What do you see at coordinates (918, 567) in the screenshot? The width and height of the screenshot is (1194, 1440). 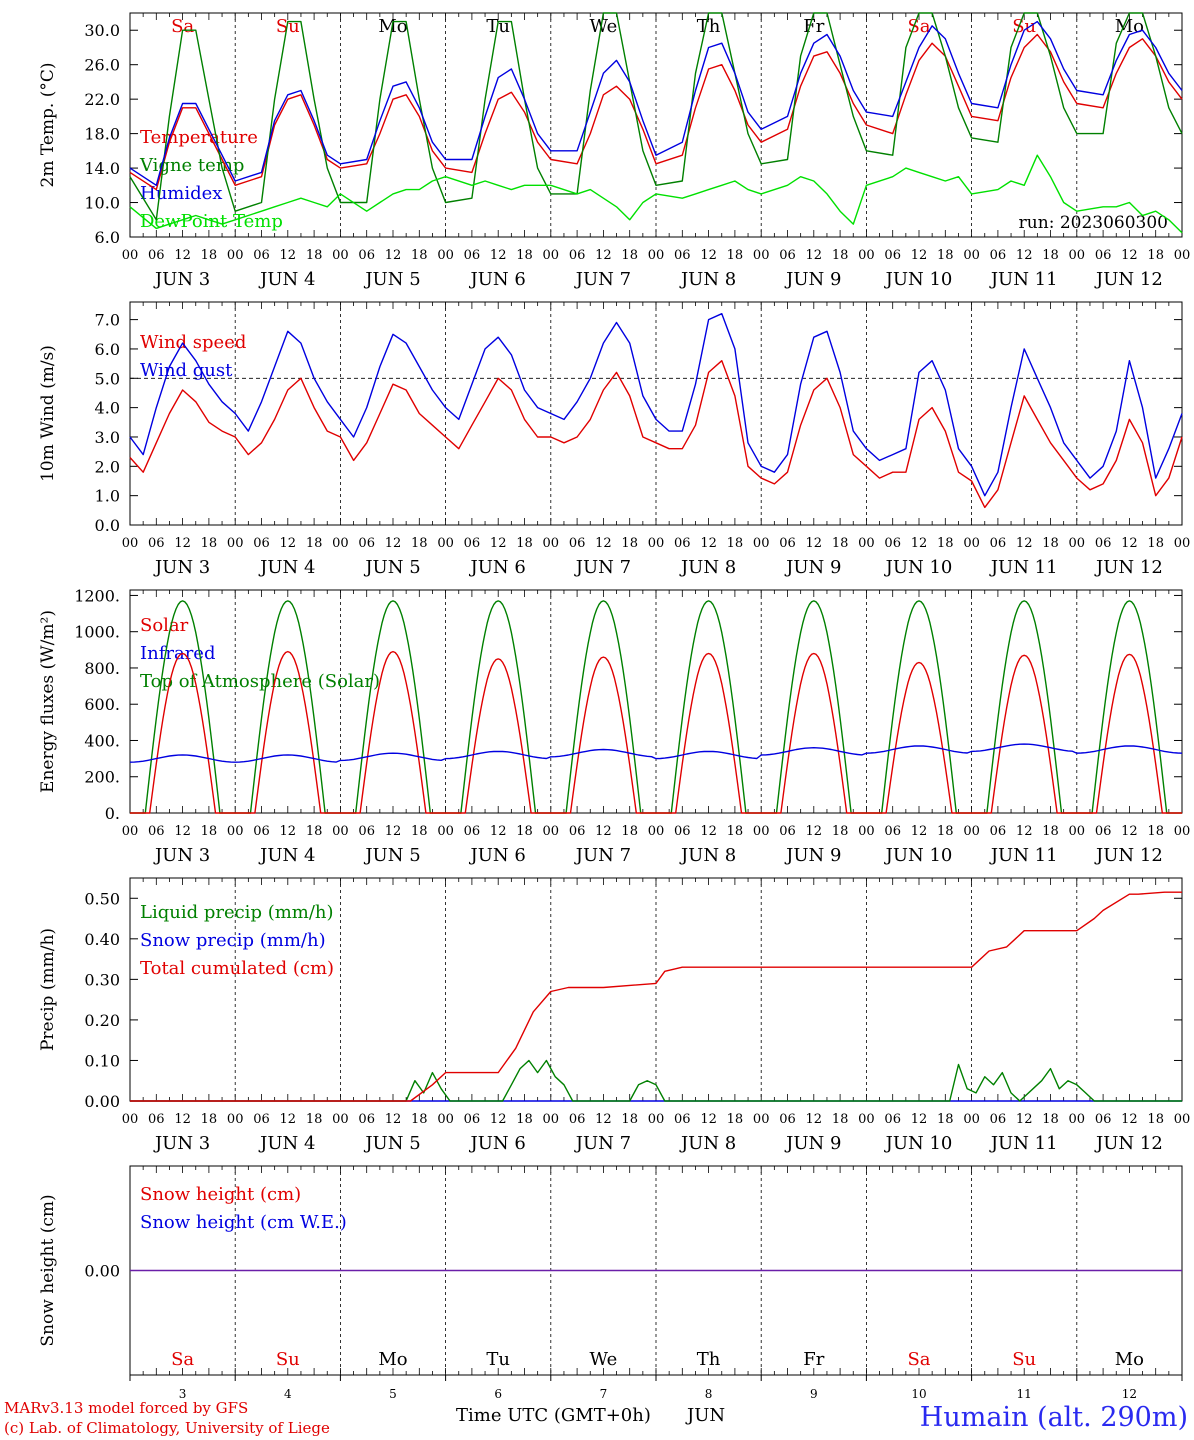 I see `wind-day-label: JUN 10` at bounding box center [918, 567].